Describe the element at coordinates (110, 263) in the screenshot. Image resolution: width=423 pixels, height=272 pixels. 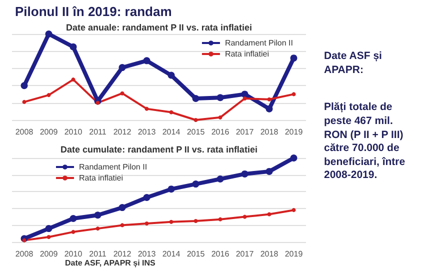
I see `text: Date ASF, APAPR și INS` at that location.